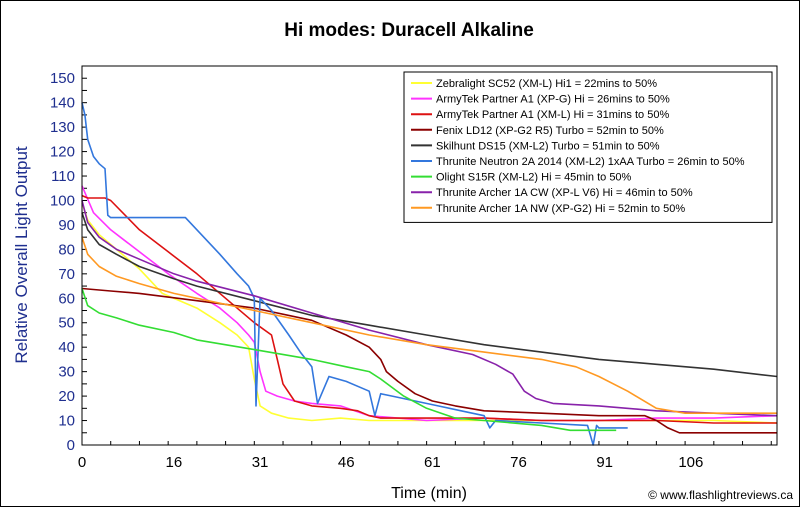 The image size is (800, 508). I want to click on credit-label: © www.flashlightreviews.ca, so click(720, 495).